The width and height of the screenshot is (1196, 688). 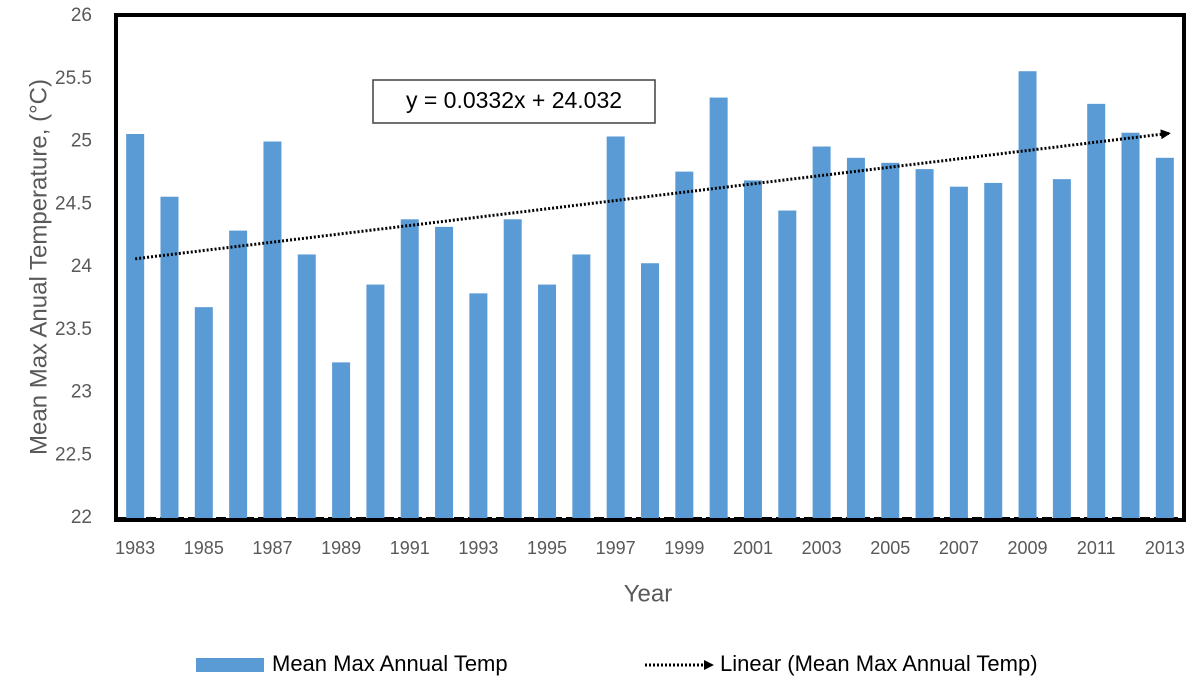 I want to click on x-tick-label: 1999, so click(x=684, y=548).